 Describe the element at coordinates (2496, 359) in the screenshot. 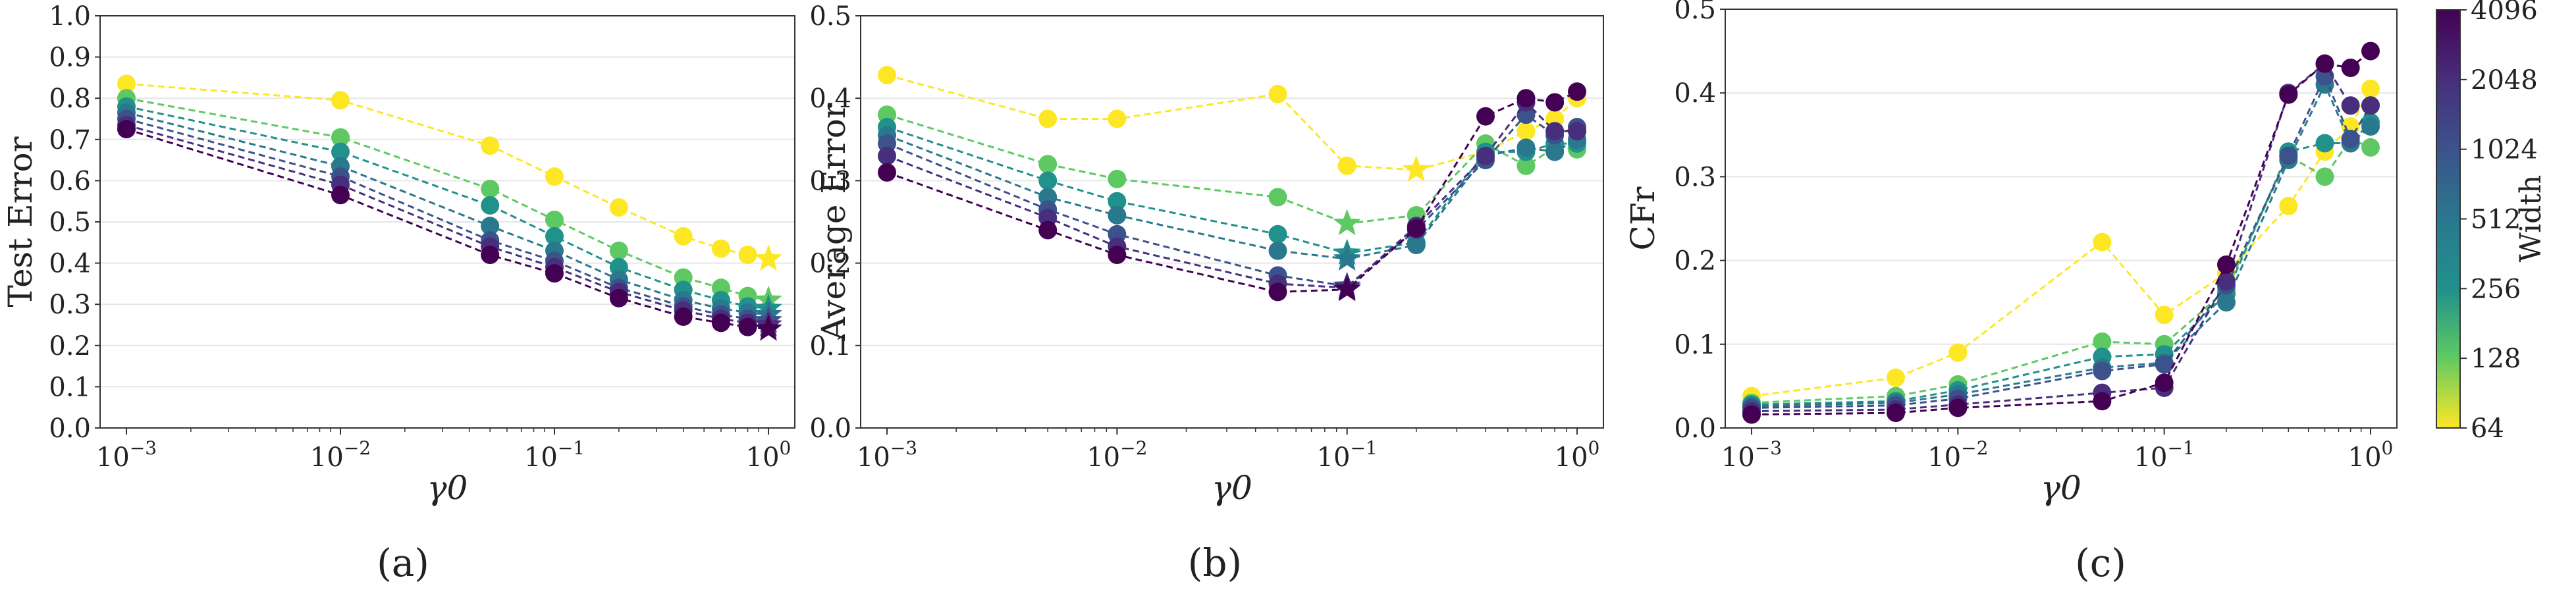

I see `colorbar-tick-label: 128` at that location.